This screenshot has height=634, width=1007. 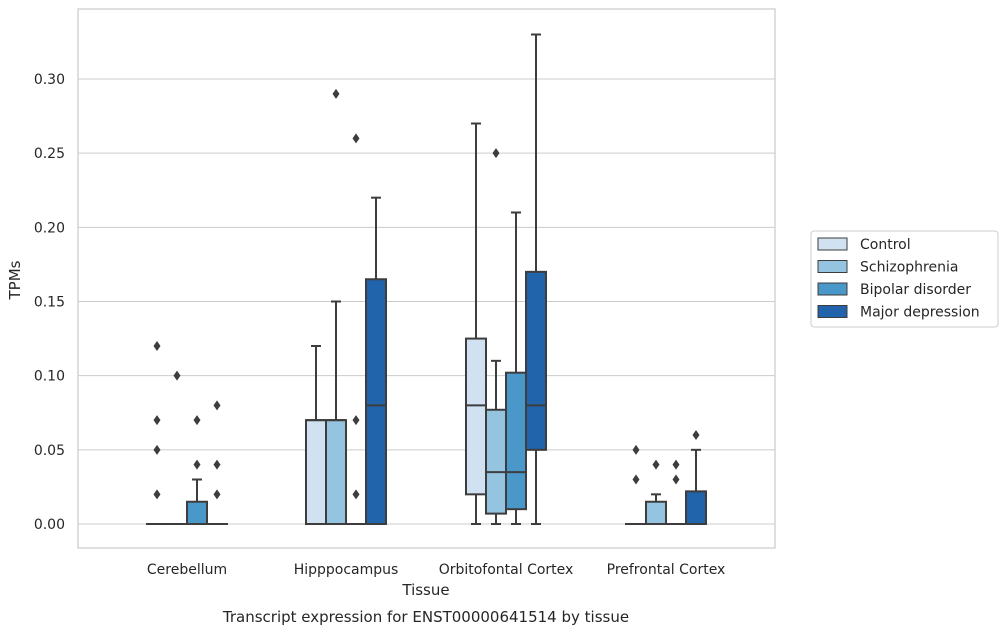 I want to click on legend-frame, so click(x=904, y=279).